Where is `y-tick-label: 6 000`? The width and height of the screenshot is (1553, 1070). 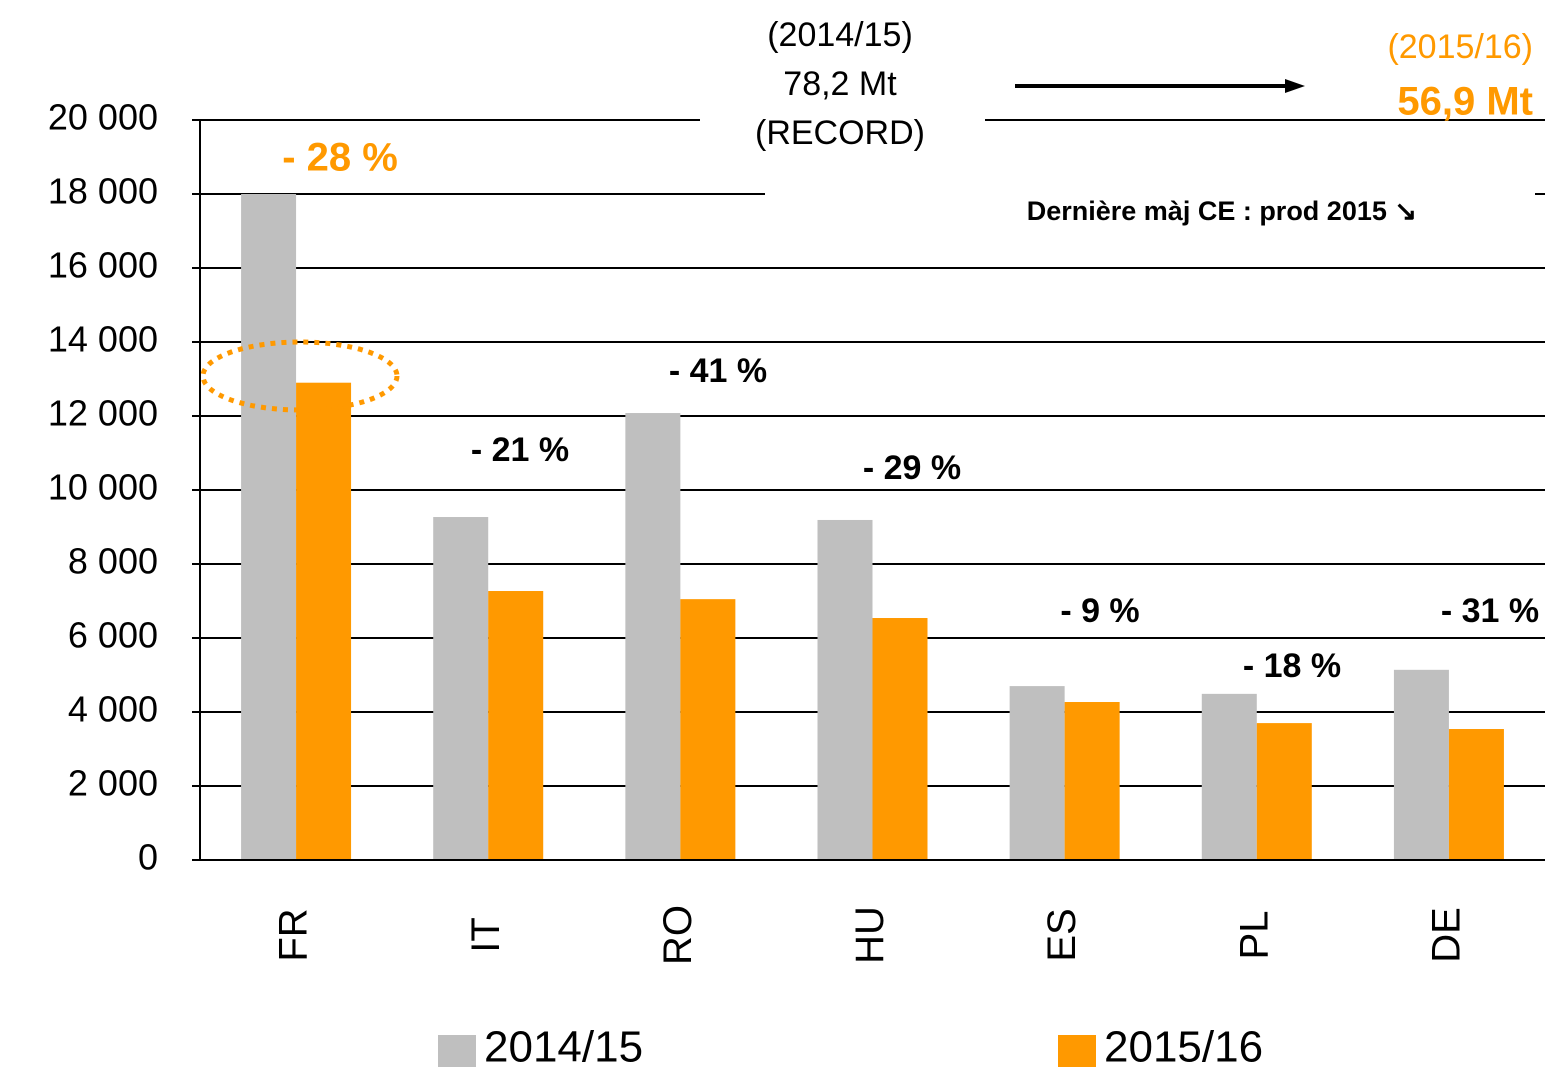
y-tick-label: 6 000 is located at coordinates (113, 635).